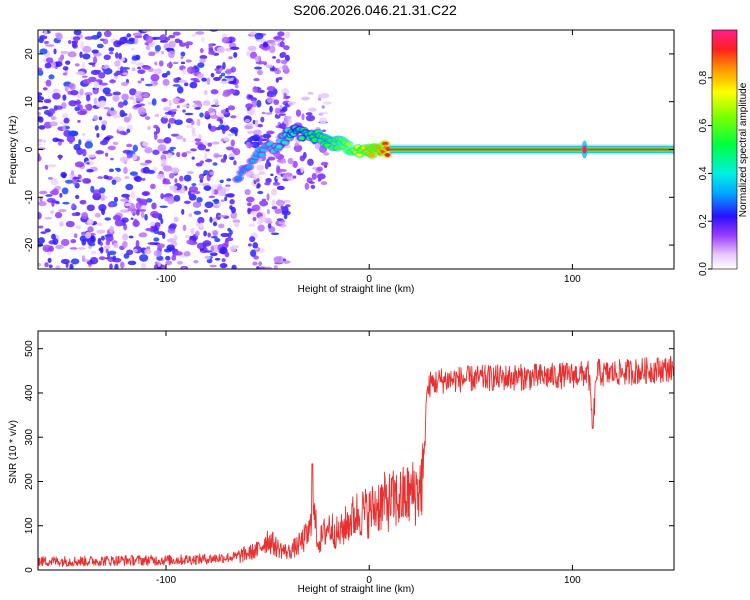 The image size is (750, 600). Describe the element at coordinates (724, 149) in the screenshot. I see `colorbar-gradient` at that location.